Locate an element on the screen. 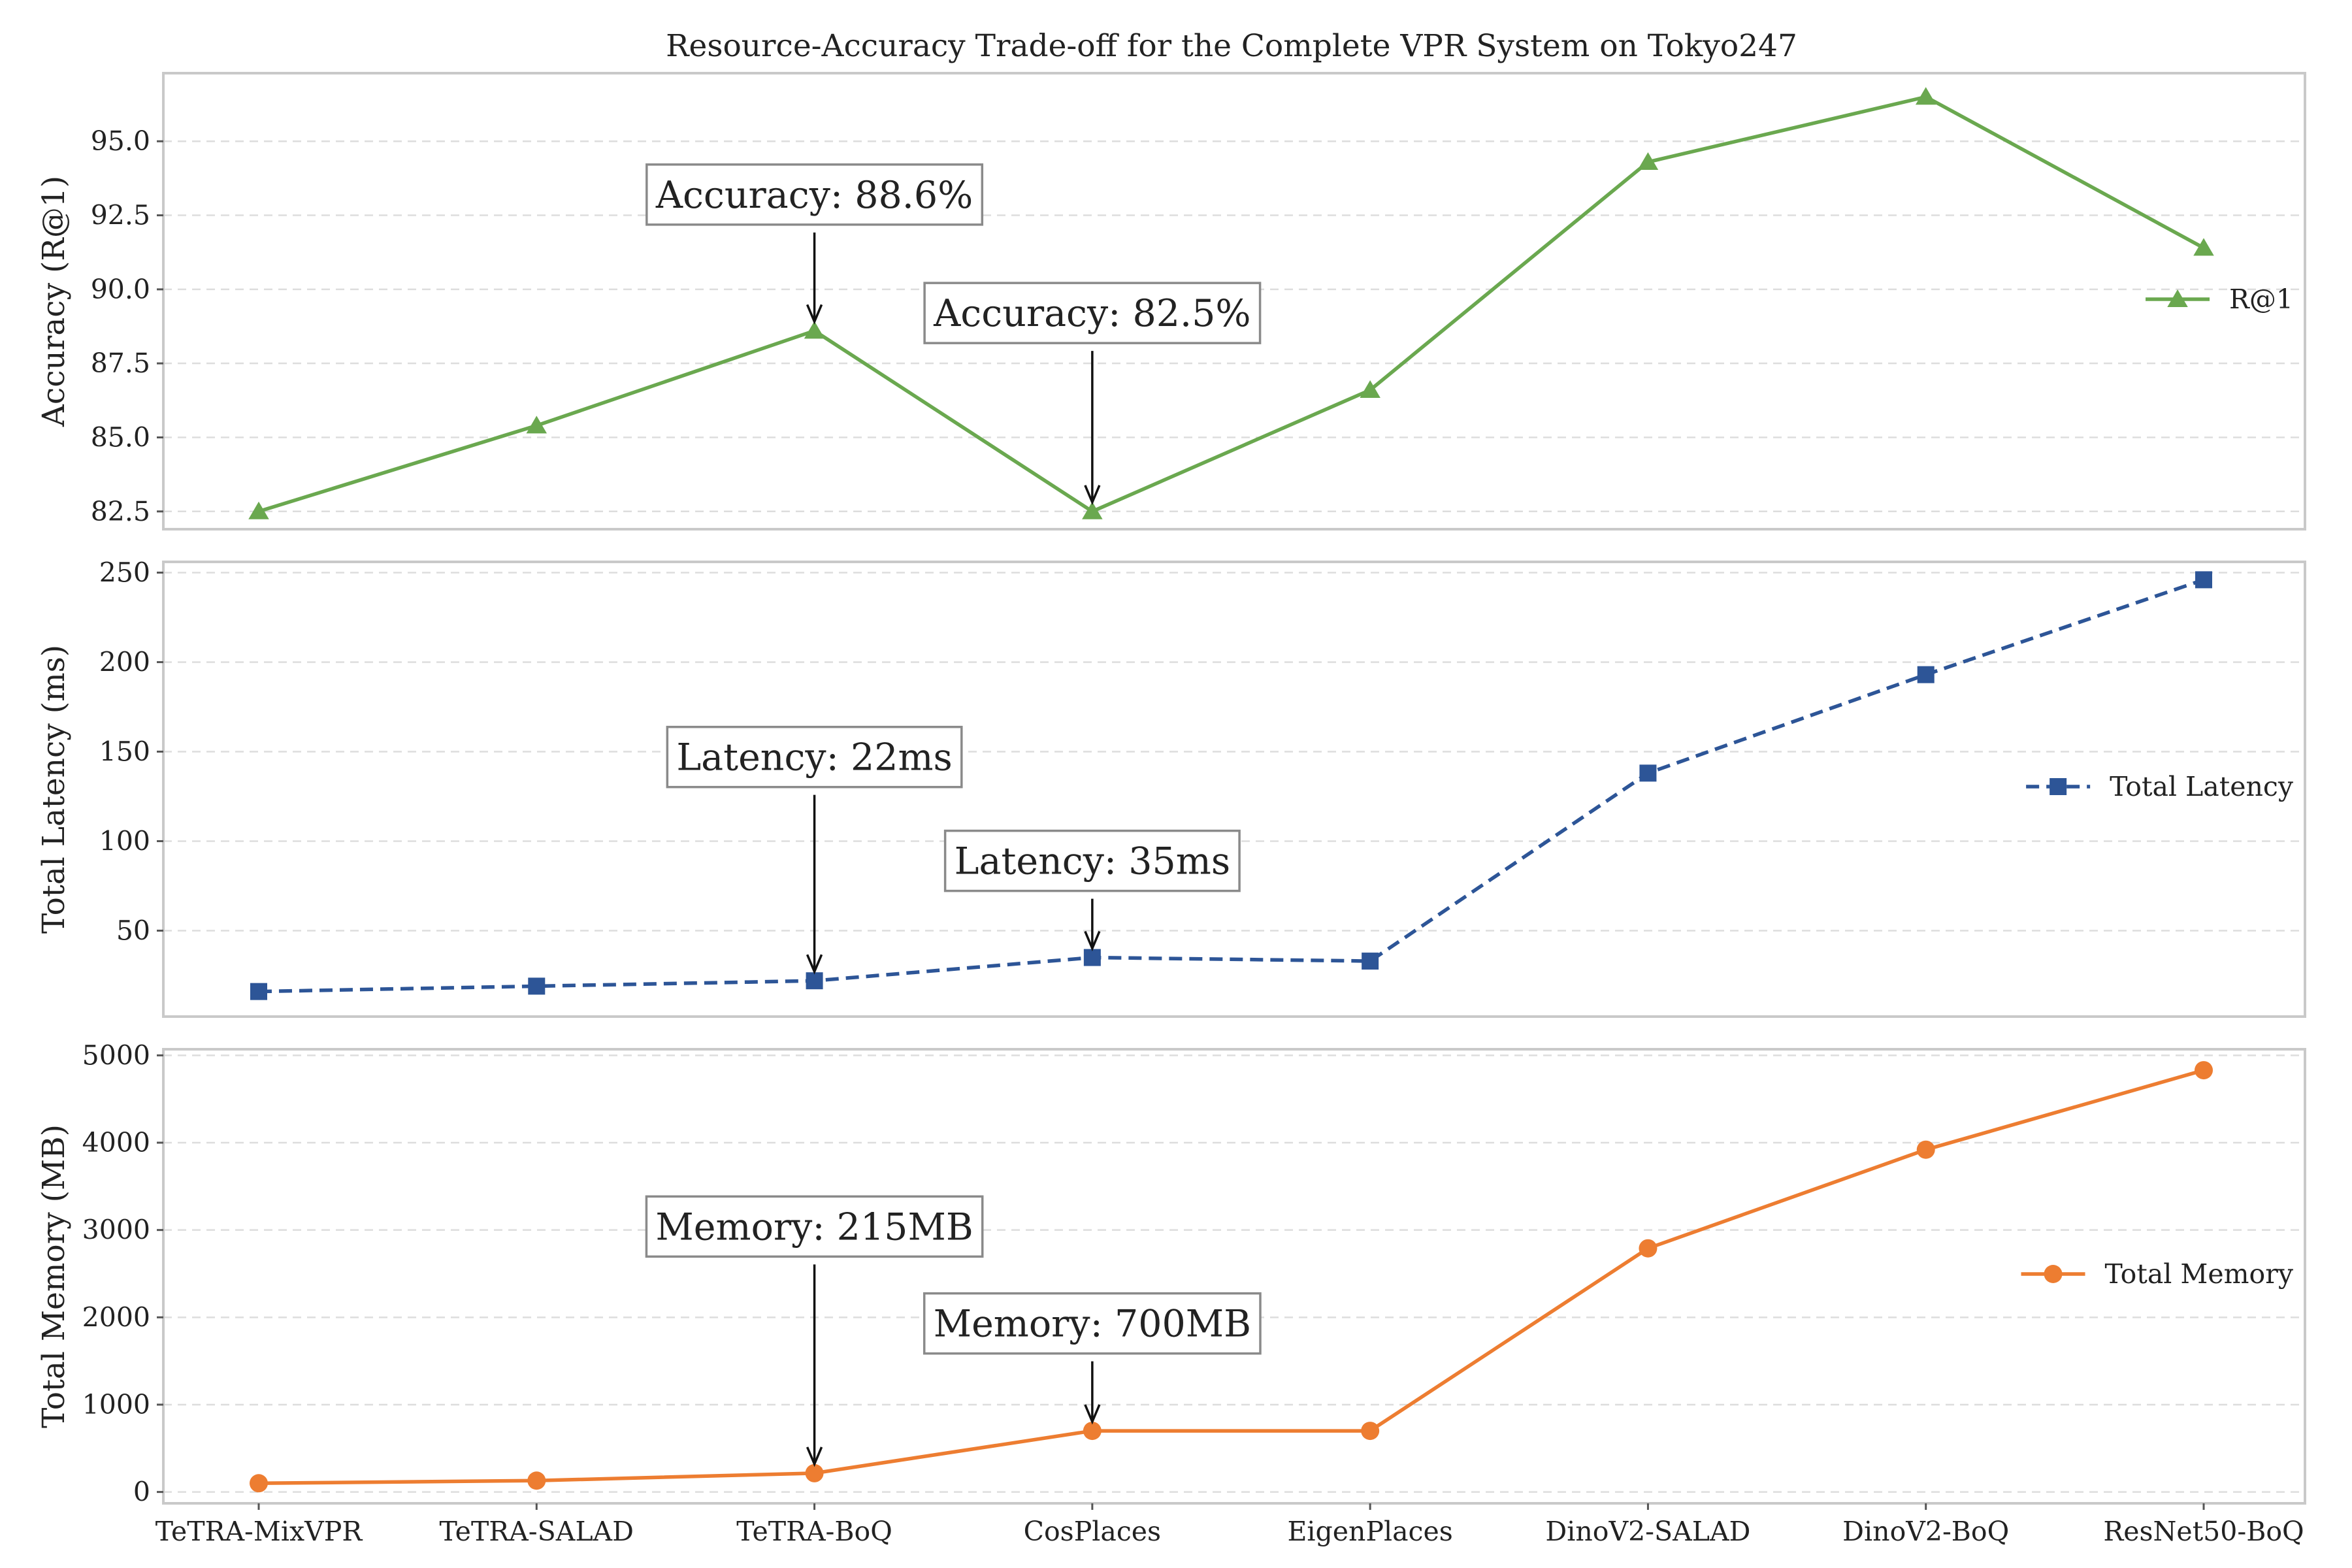  x-tick-label: TeTRA-BoQ is located at coordinates (814, 1531).